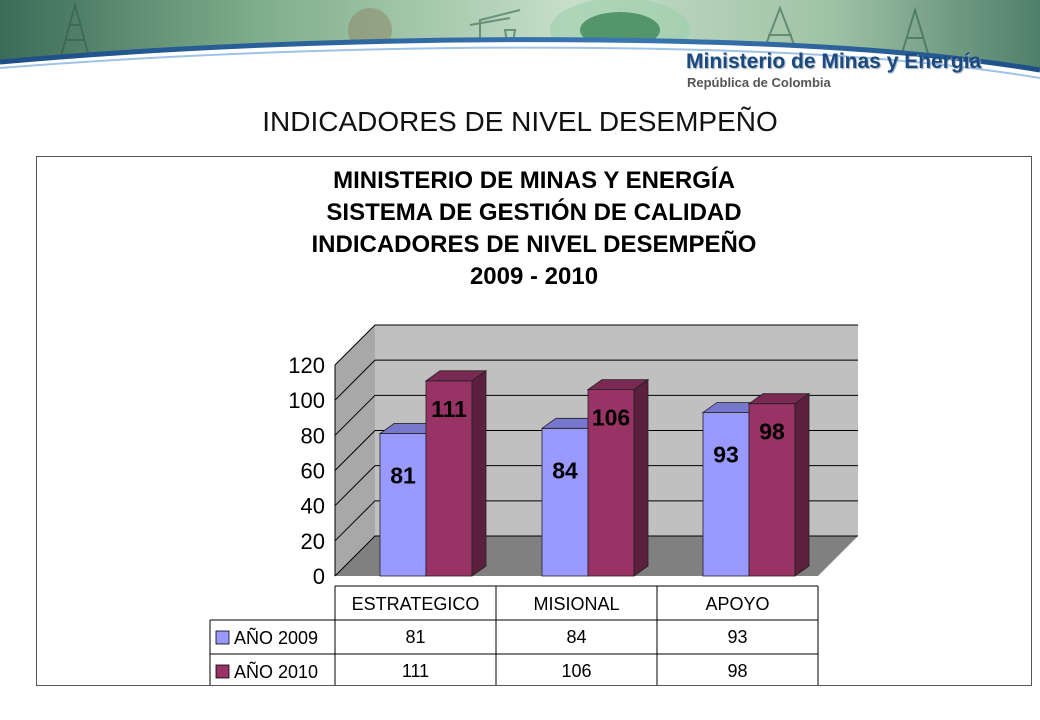  Describe the element at coordinates (416, 604) in the screenshot. I see `table-category-label: ESTRATEGICO` at that location.